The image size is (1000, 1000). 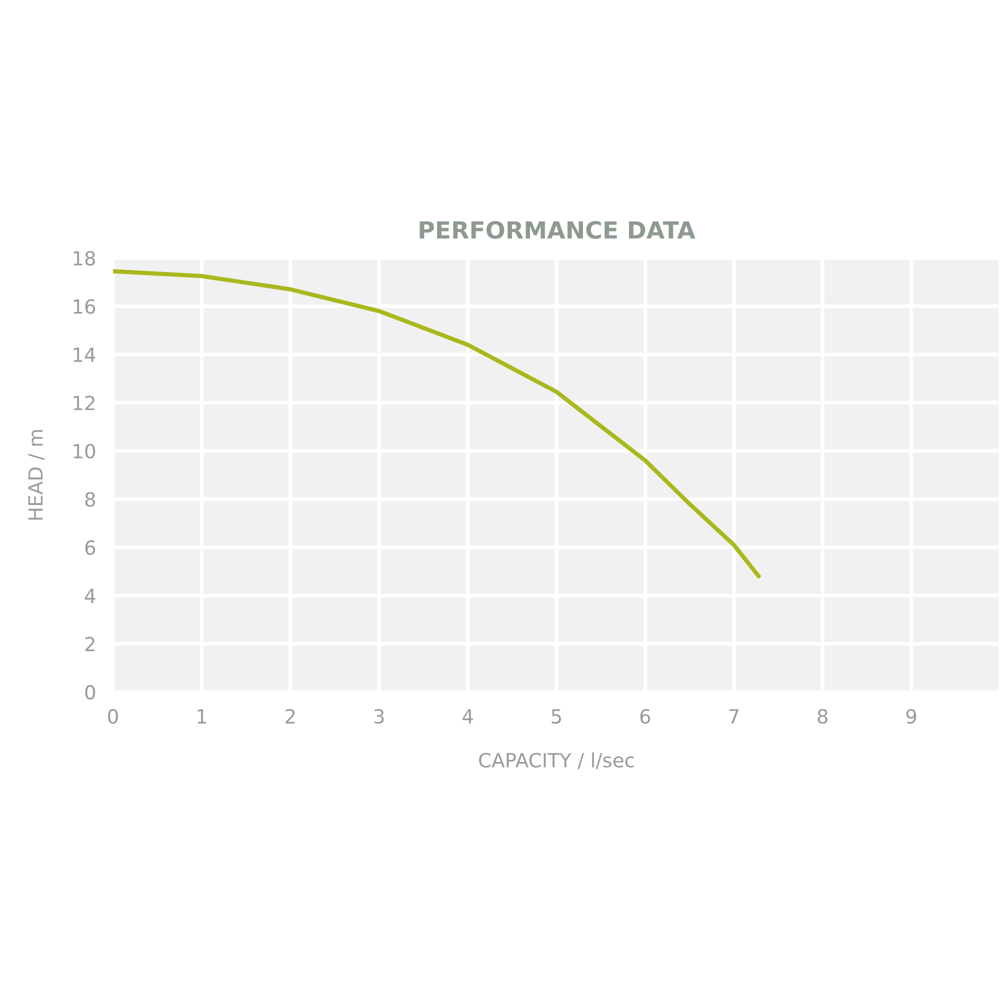 What do you see at coordinates (90, 692) in the screenshot?
I see `y-tick-label: 0` at bounding box center [90, 692].